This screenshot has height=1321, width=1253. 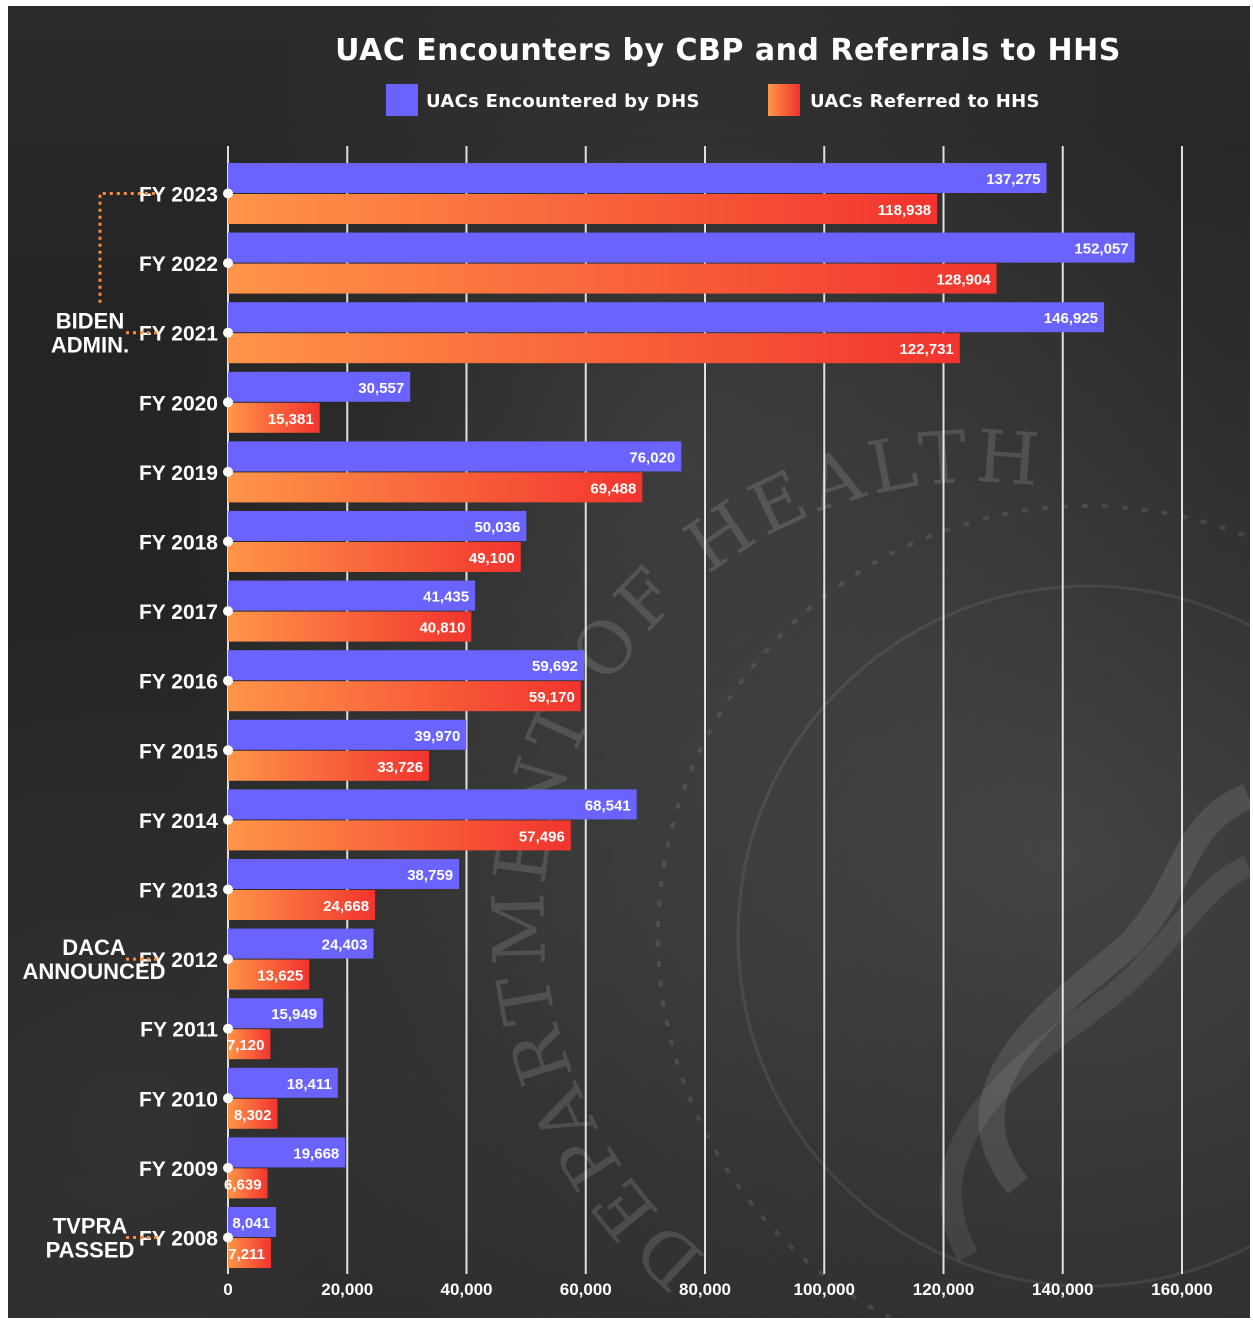 I want to click on y-tick-label: FY 2018, so click(x=178, y=543).